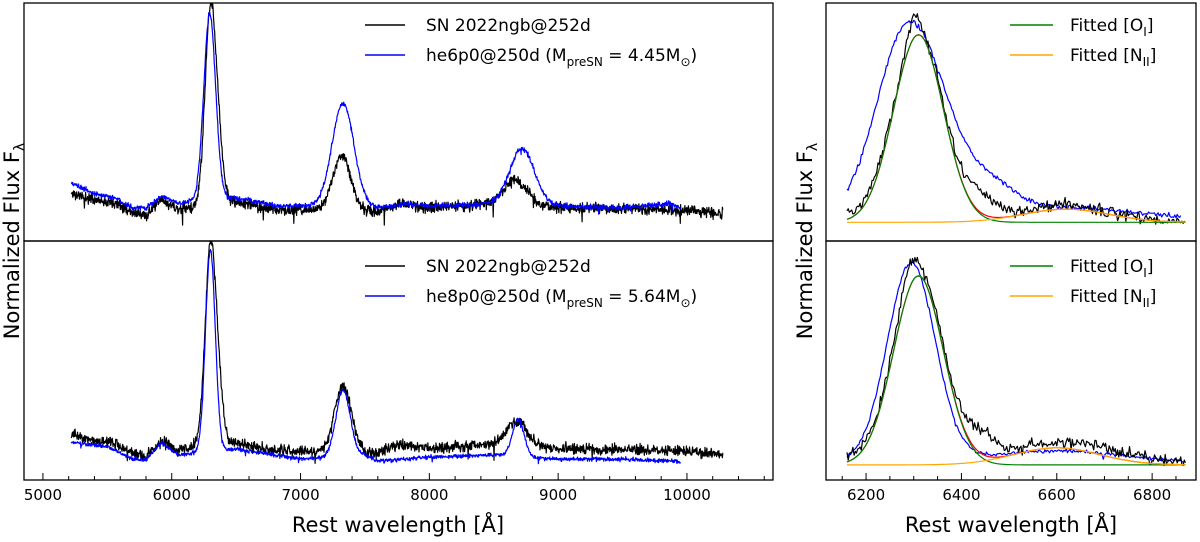 The height and width of the screenshot is (542, 1200). What do you see at coordinates (961, 495) in the screenshot?
I see `x-tick-label: 6400` at bounding box center [961, 495].